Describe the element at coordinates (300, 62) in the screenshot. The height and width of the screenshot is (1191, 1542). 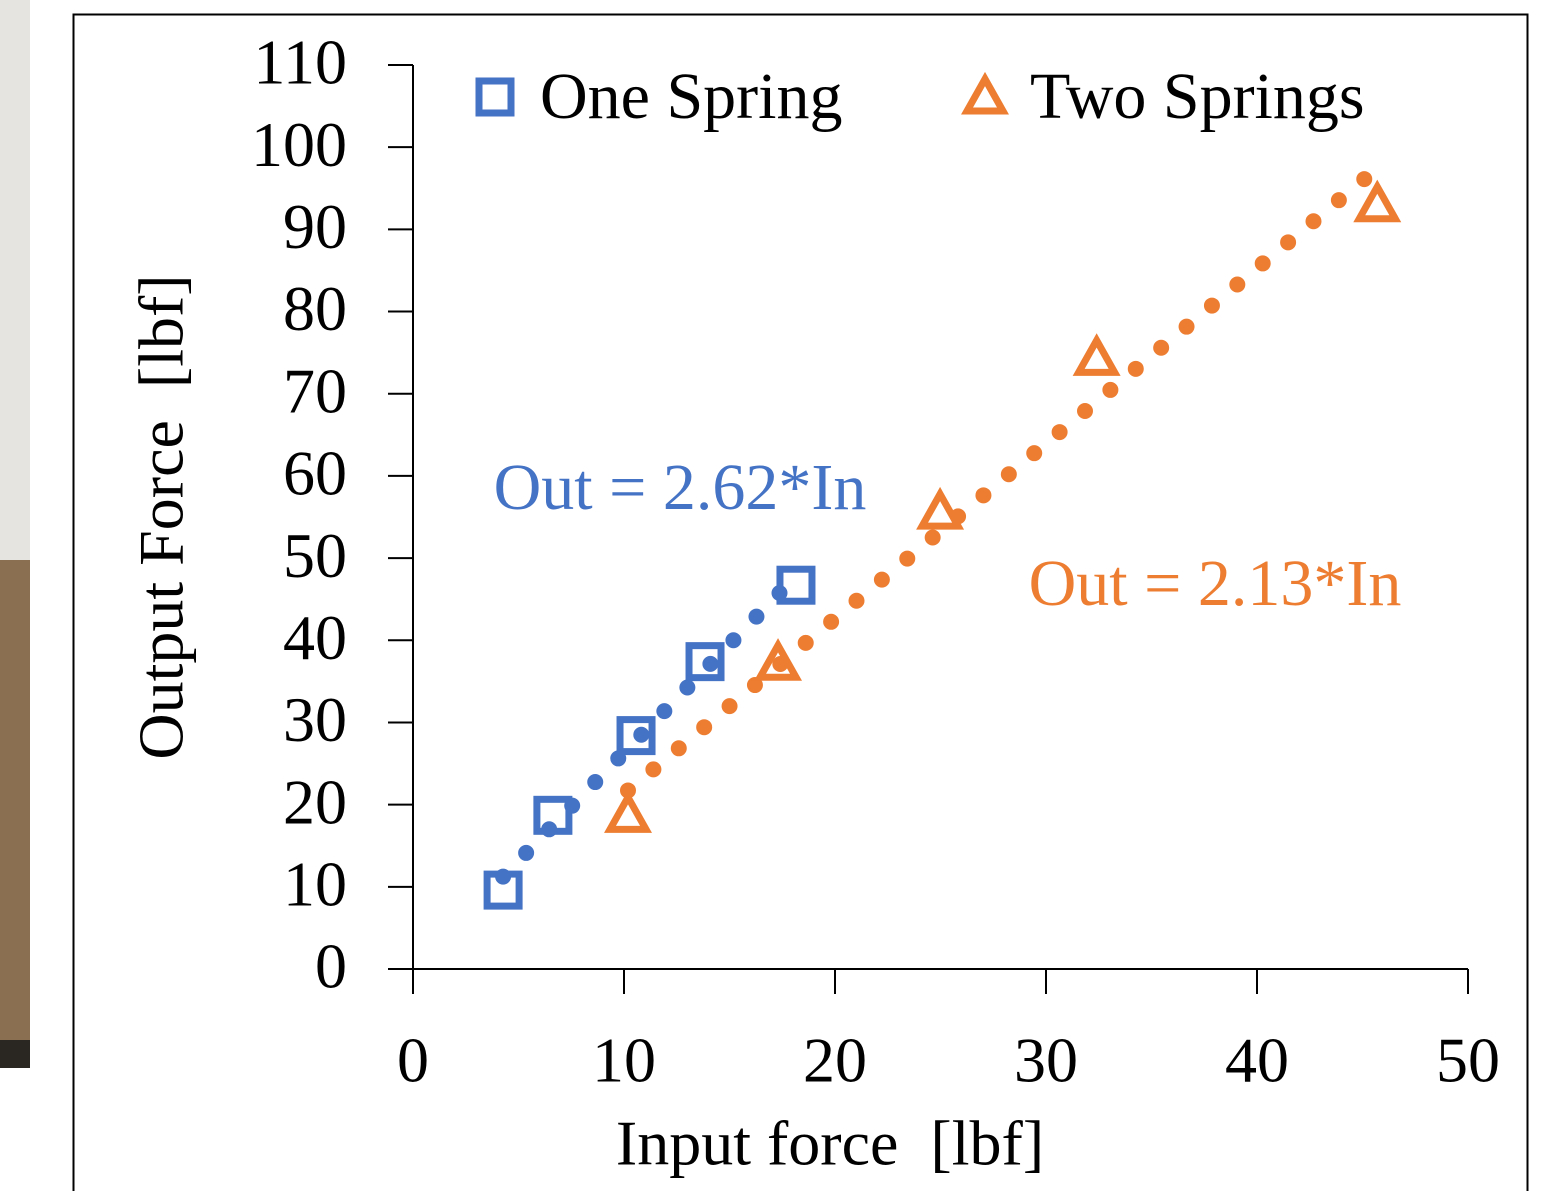
I see `y-tick-label: 110` at that location.